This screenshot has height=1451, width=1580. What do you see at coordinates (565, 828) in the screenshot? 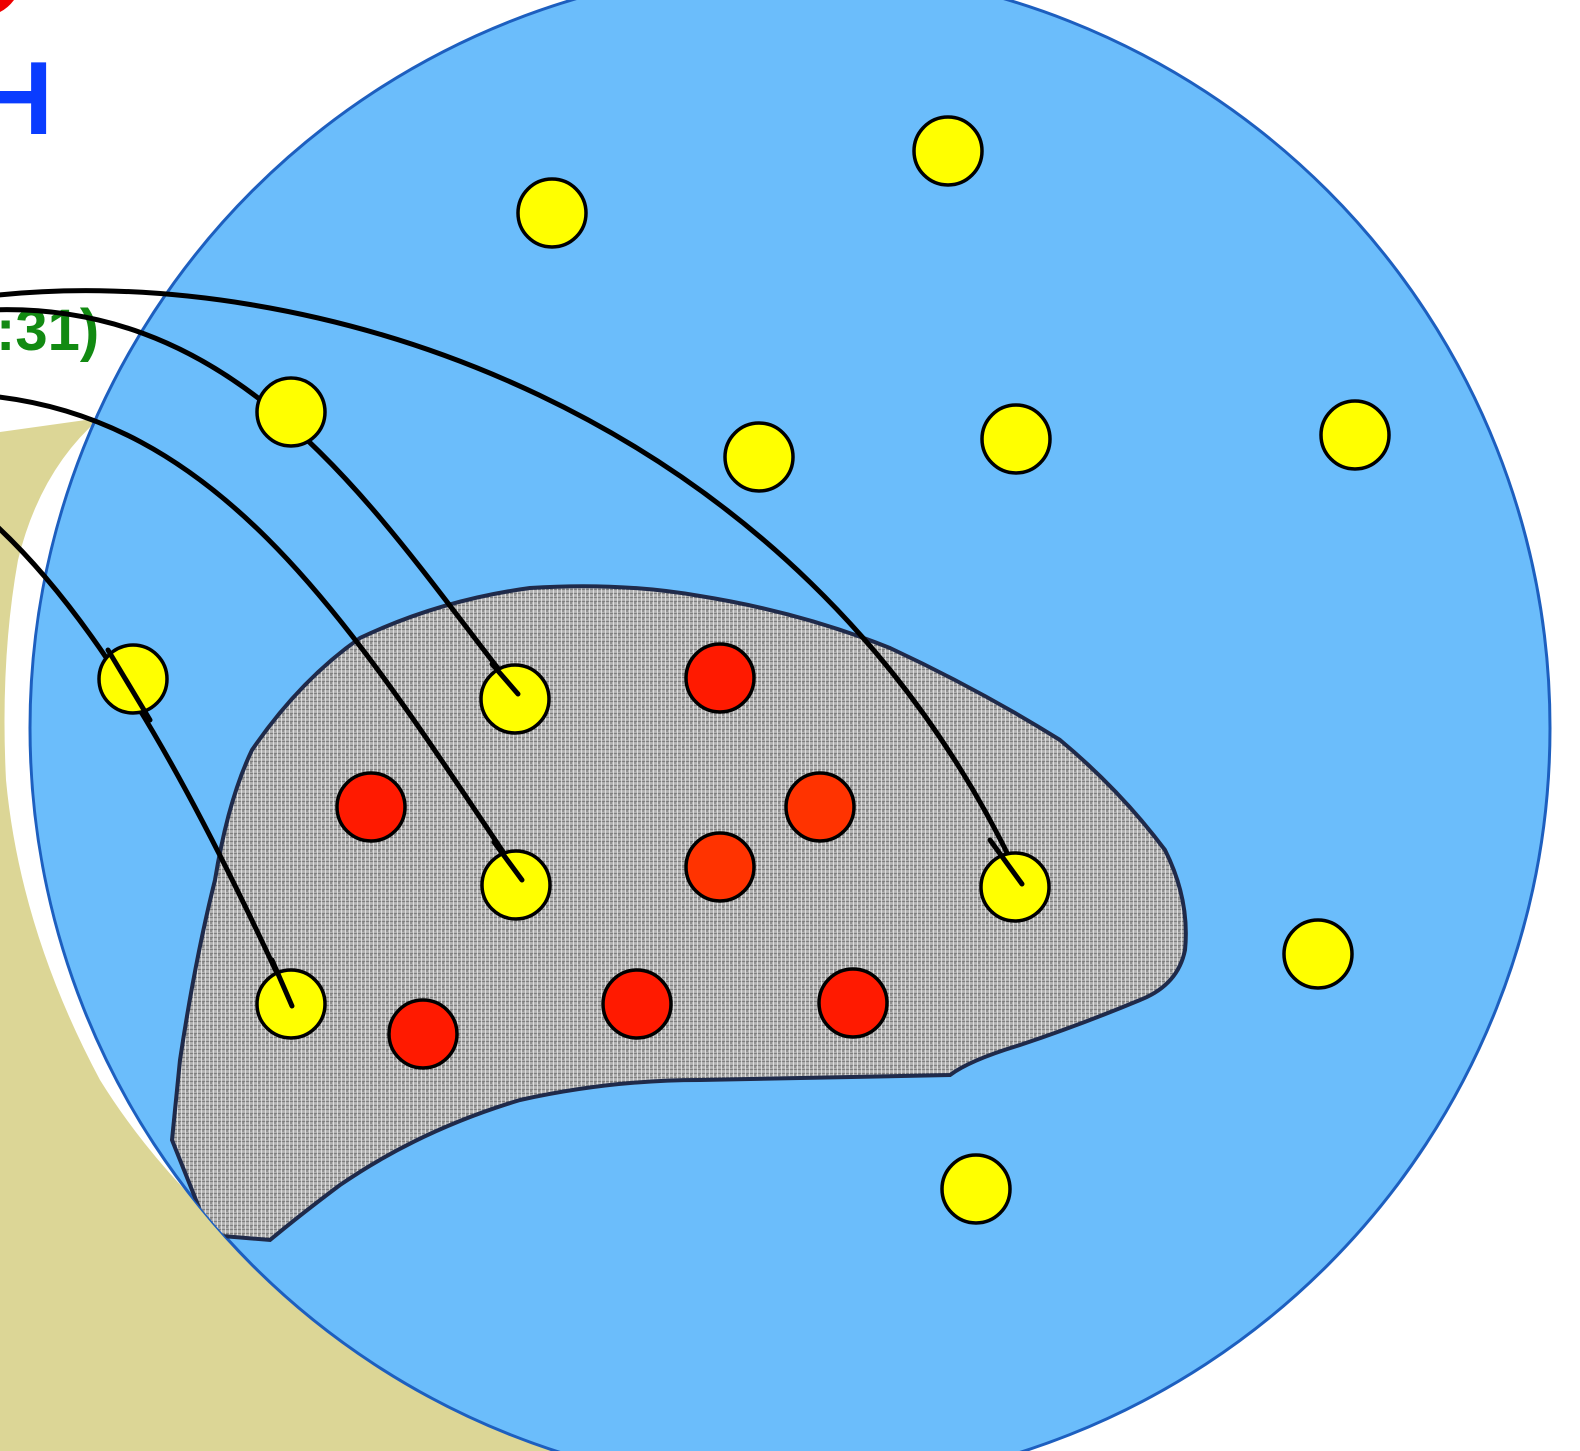
I see `connector-ends` at bounding box center [565, 828].